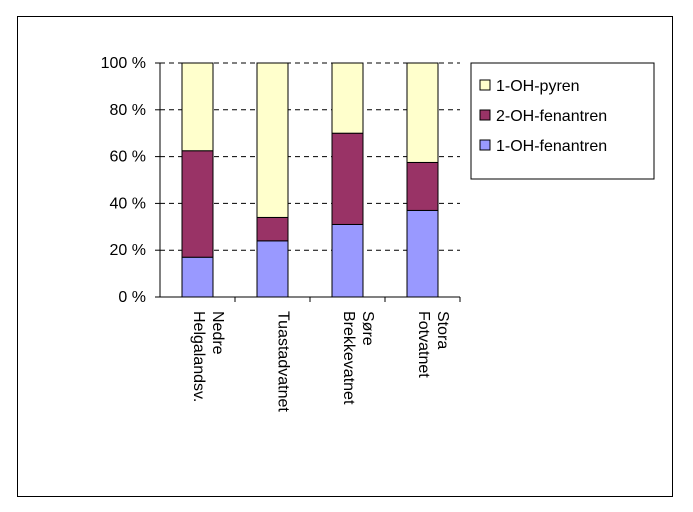  I want to click on legend-label: 1-OH-pyren, so click(538, 86).